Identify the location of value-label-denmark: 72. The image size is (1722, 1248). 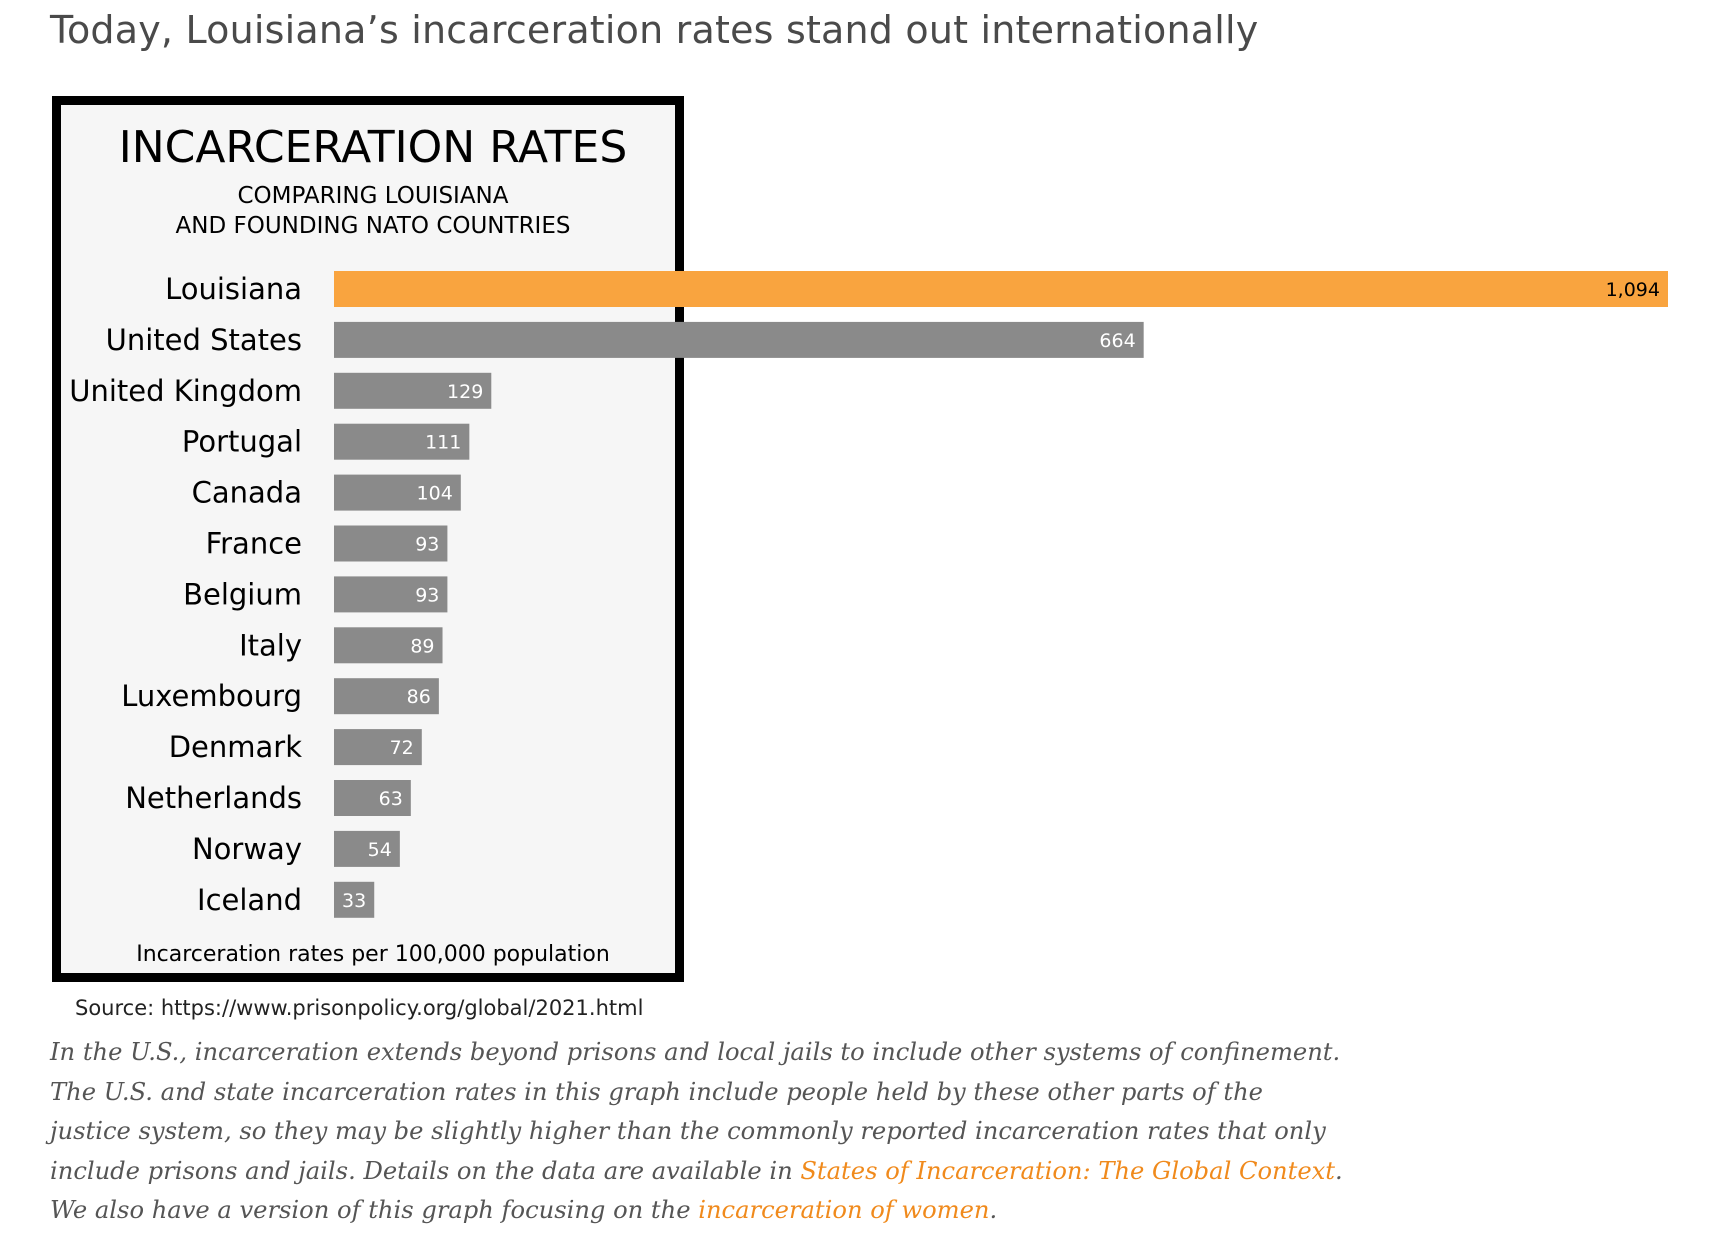
(402, 748).